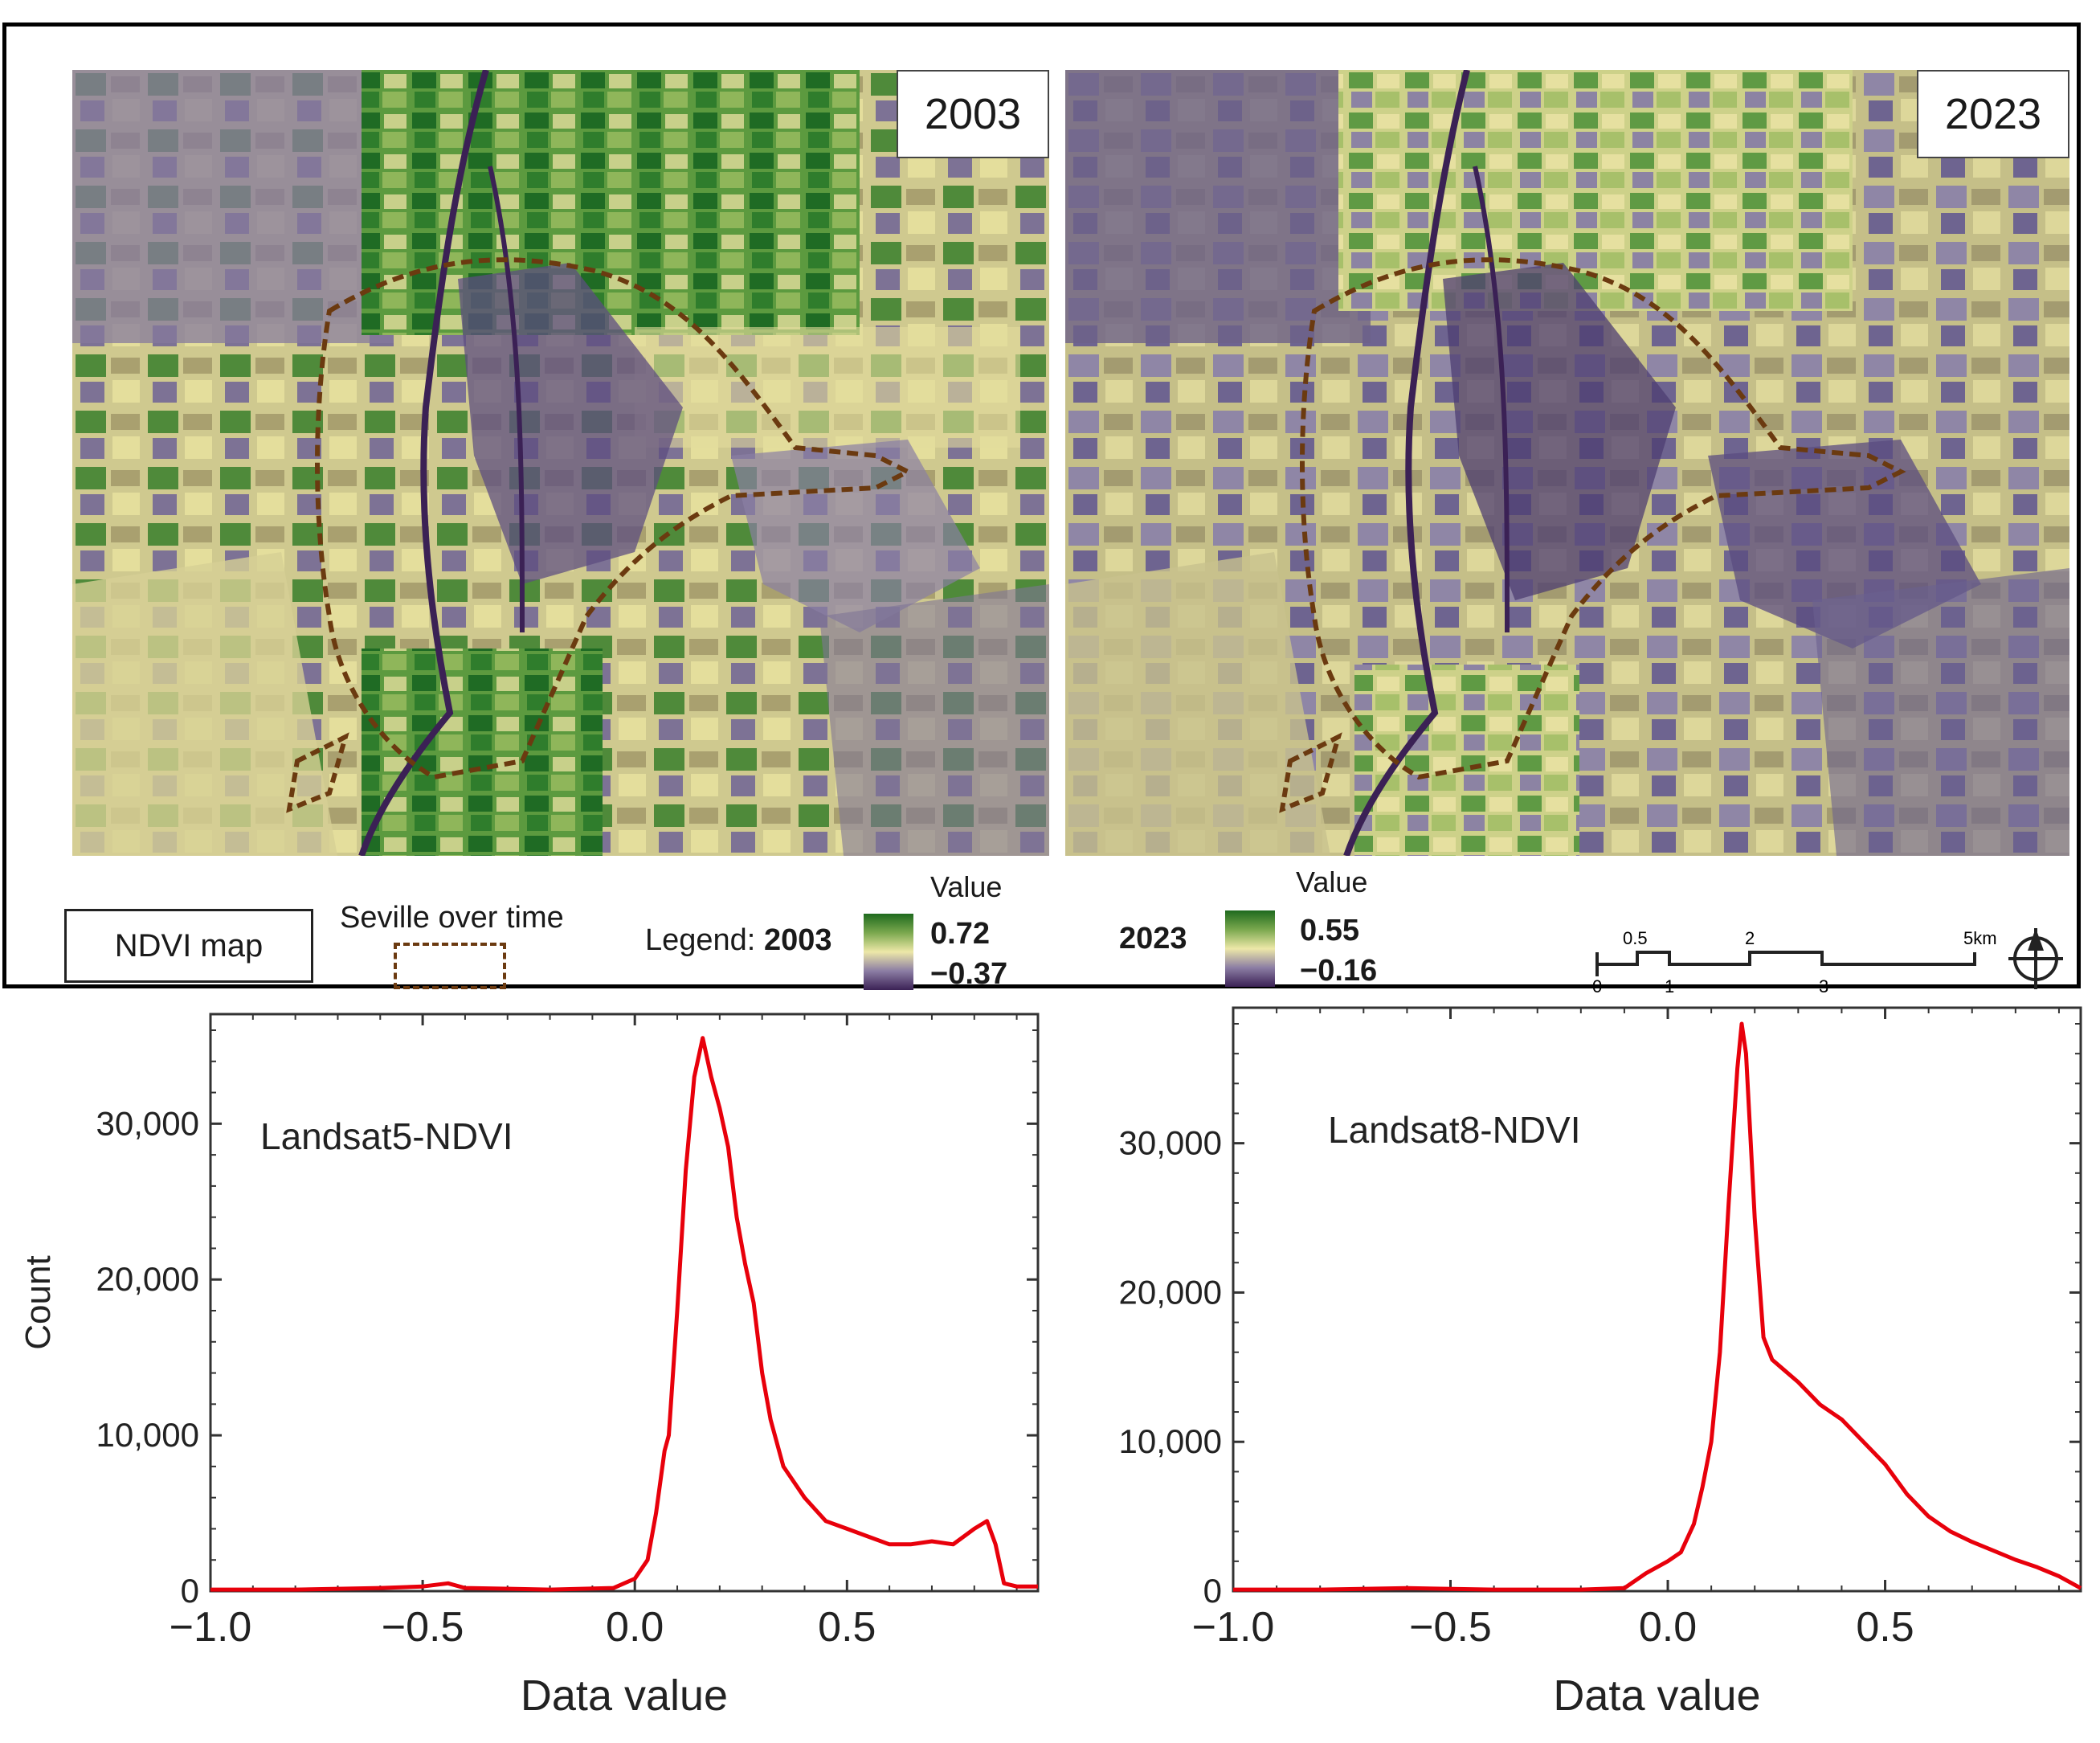 This screenshot has width=2100, height=1743. What do you see at coordinates (1669, 984) in the screenshot?
I see `scale-bottom-label: 1` at bounding box center [1669, 984].